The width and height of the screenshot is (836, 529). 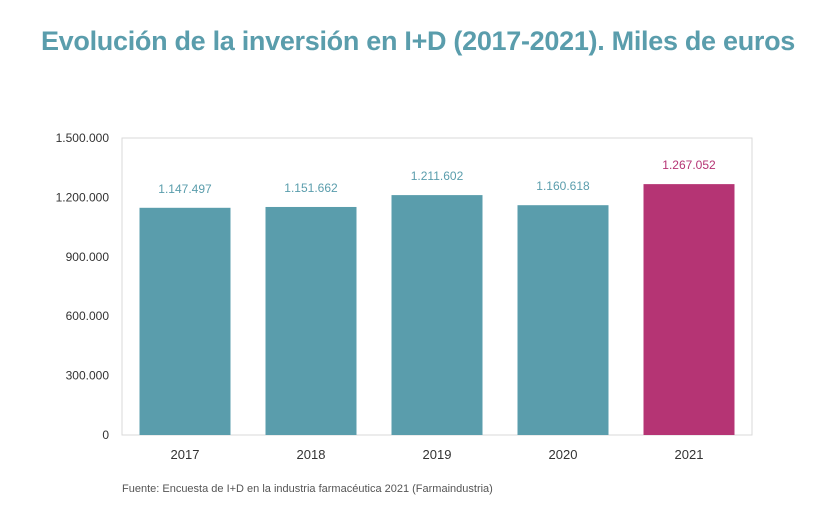 What do you see at coordinates (563, 320) in the screenshot?
I see `bar-2020` at bounding box center [563, 320].